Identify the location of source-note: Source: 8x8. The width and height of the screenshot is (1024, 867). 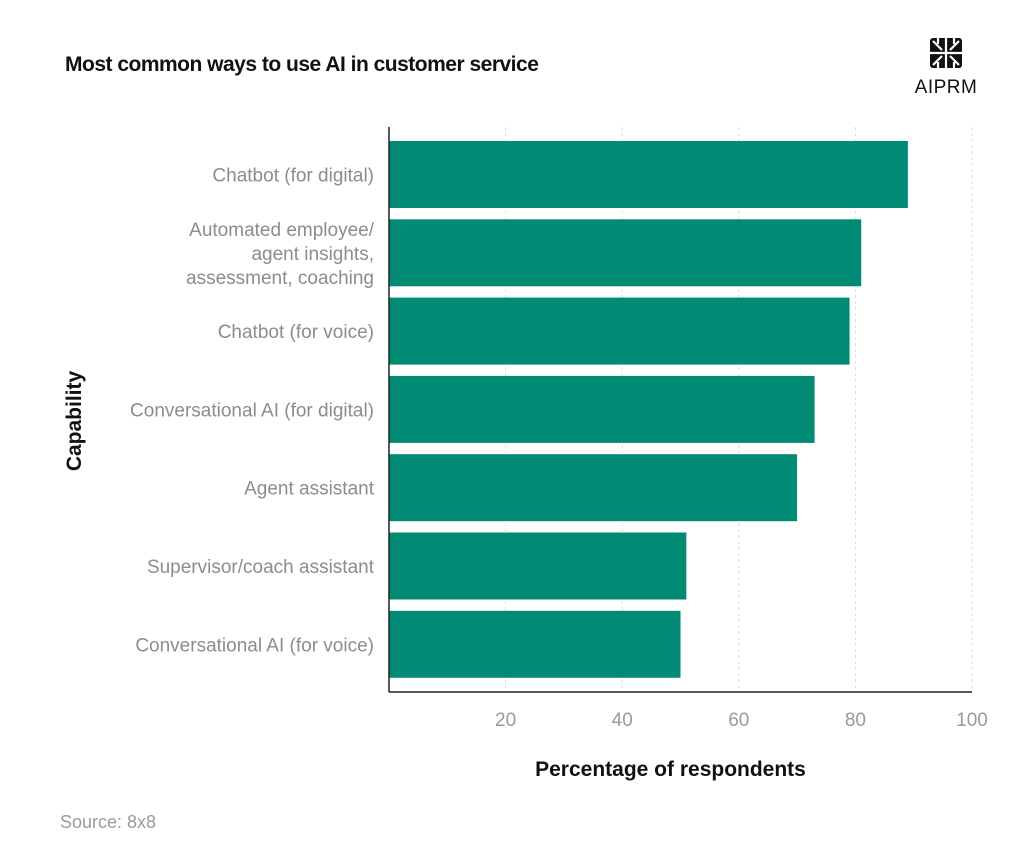
(108, 822).